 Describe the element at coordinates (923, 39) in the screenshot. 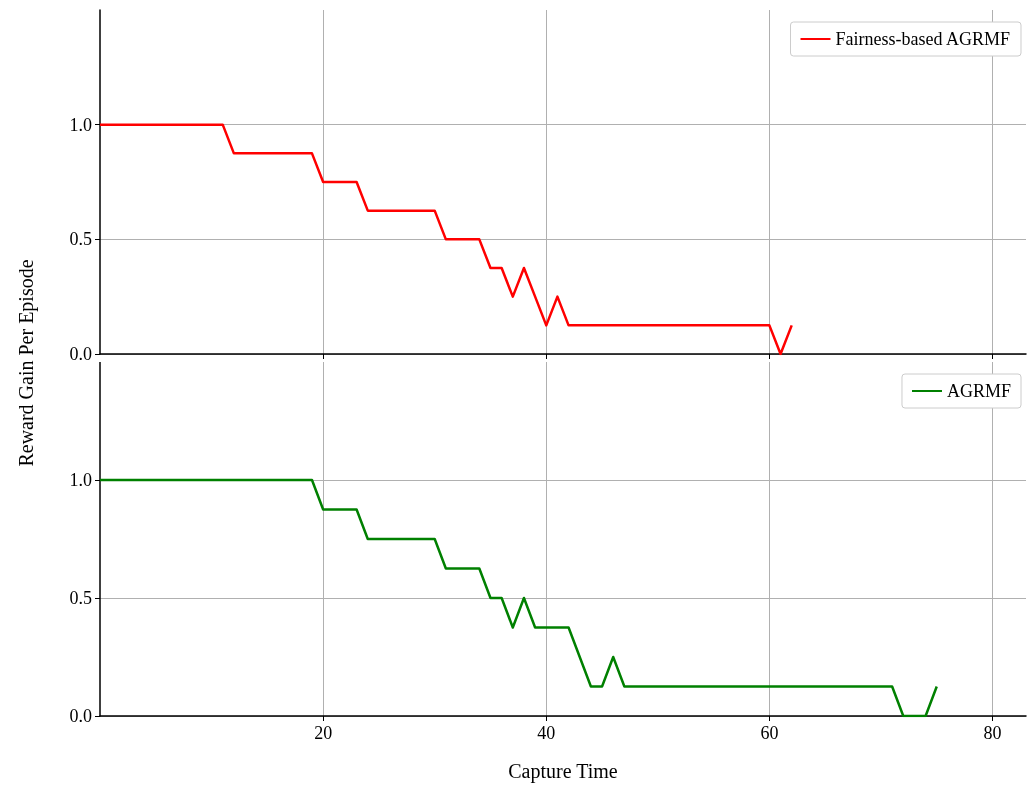

I see `legend-label: Fairness-based AGRMF` at that location.